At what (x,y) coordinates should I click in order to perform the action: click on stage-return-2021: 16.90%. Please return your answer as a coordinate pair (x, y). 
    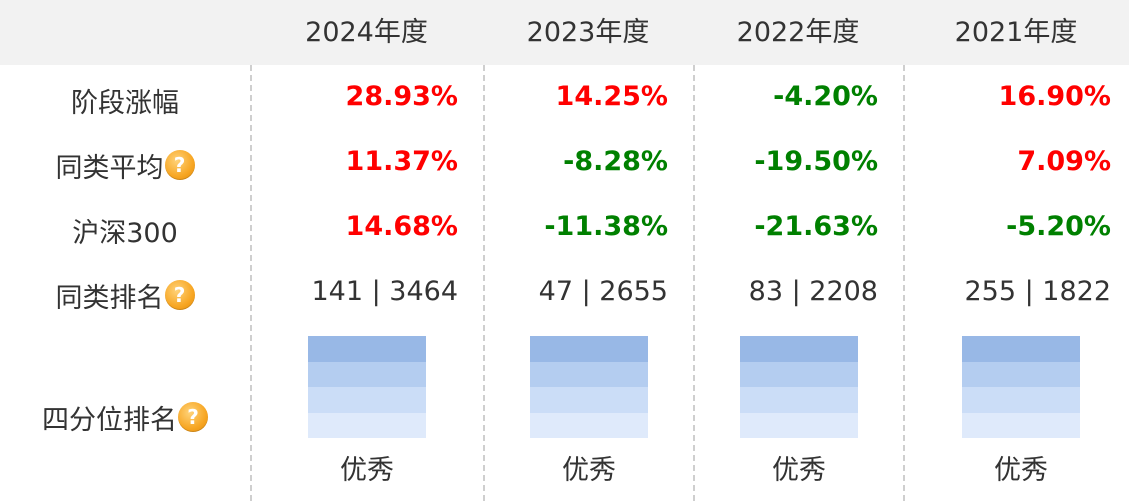
    Looking at the image, I should click on (1054, 96).